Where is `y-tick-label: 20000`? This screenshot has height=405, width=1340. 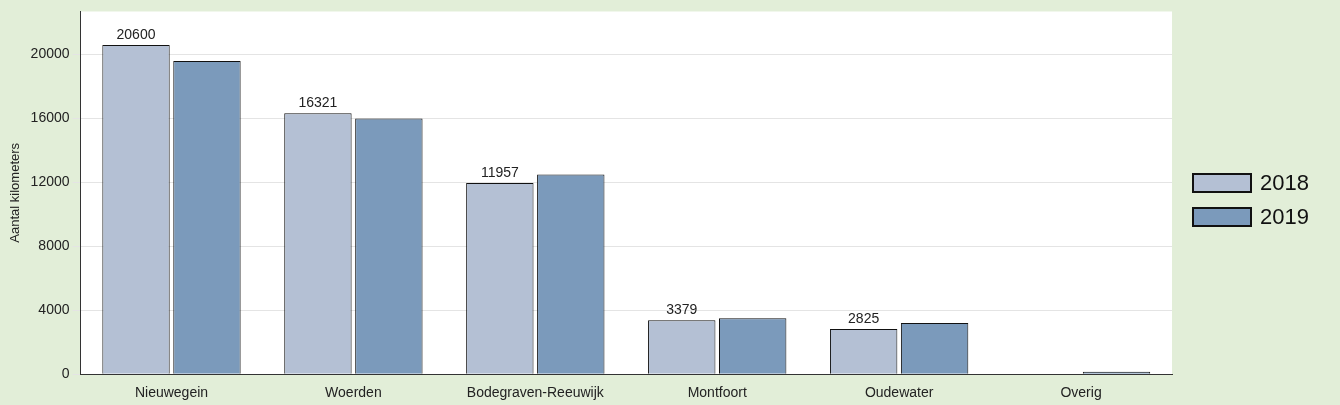 y-tick-label: 20000 is located at coordinates (50, 53).